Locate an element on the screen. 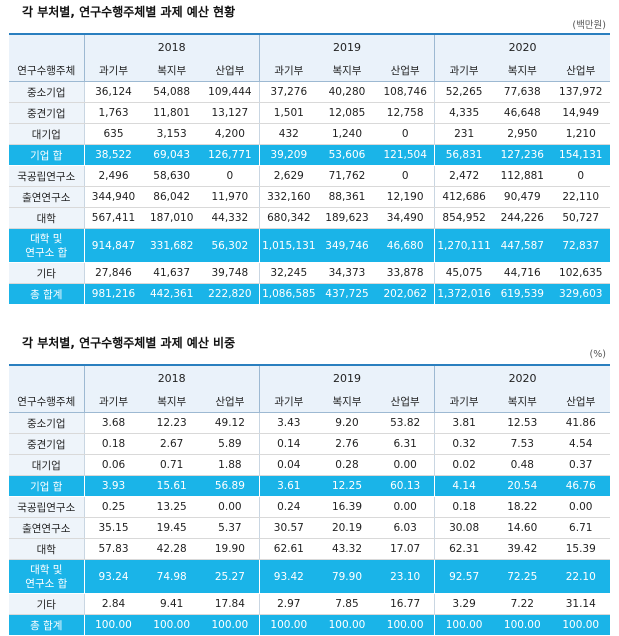  row-label: 기업 합 is located at coordinates (47, 486).